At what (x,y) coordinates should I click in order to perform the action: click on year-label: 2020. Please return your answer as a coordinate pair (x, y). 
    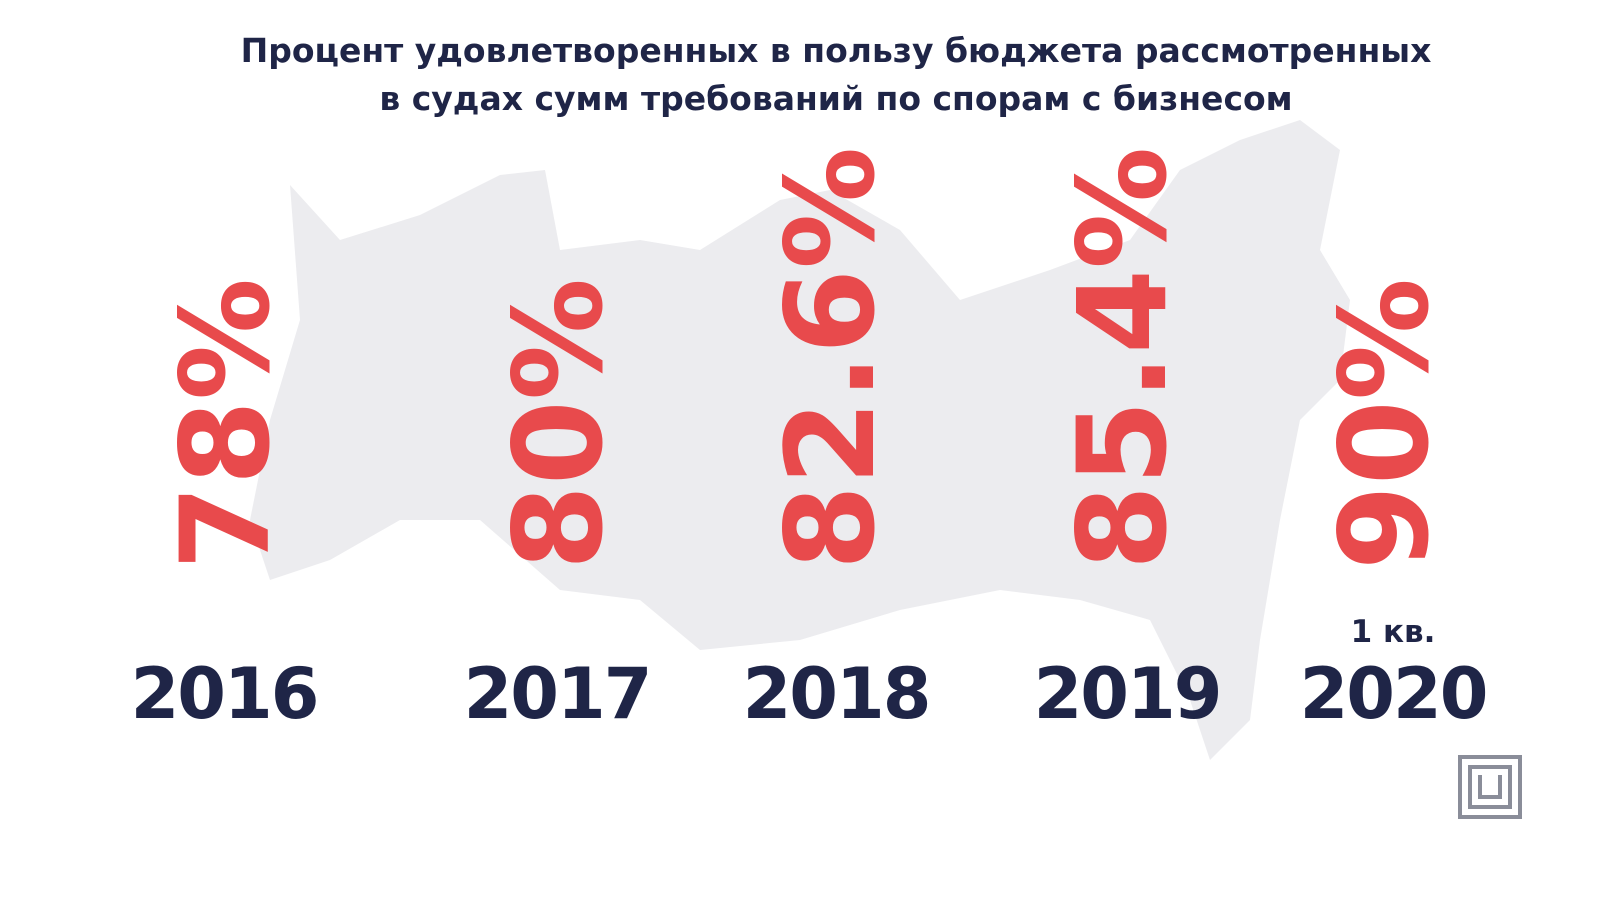
    Looking at the image, I should click on (1393, 694).